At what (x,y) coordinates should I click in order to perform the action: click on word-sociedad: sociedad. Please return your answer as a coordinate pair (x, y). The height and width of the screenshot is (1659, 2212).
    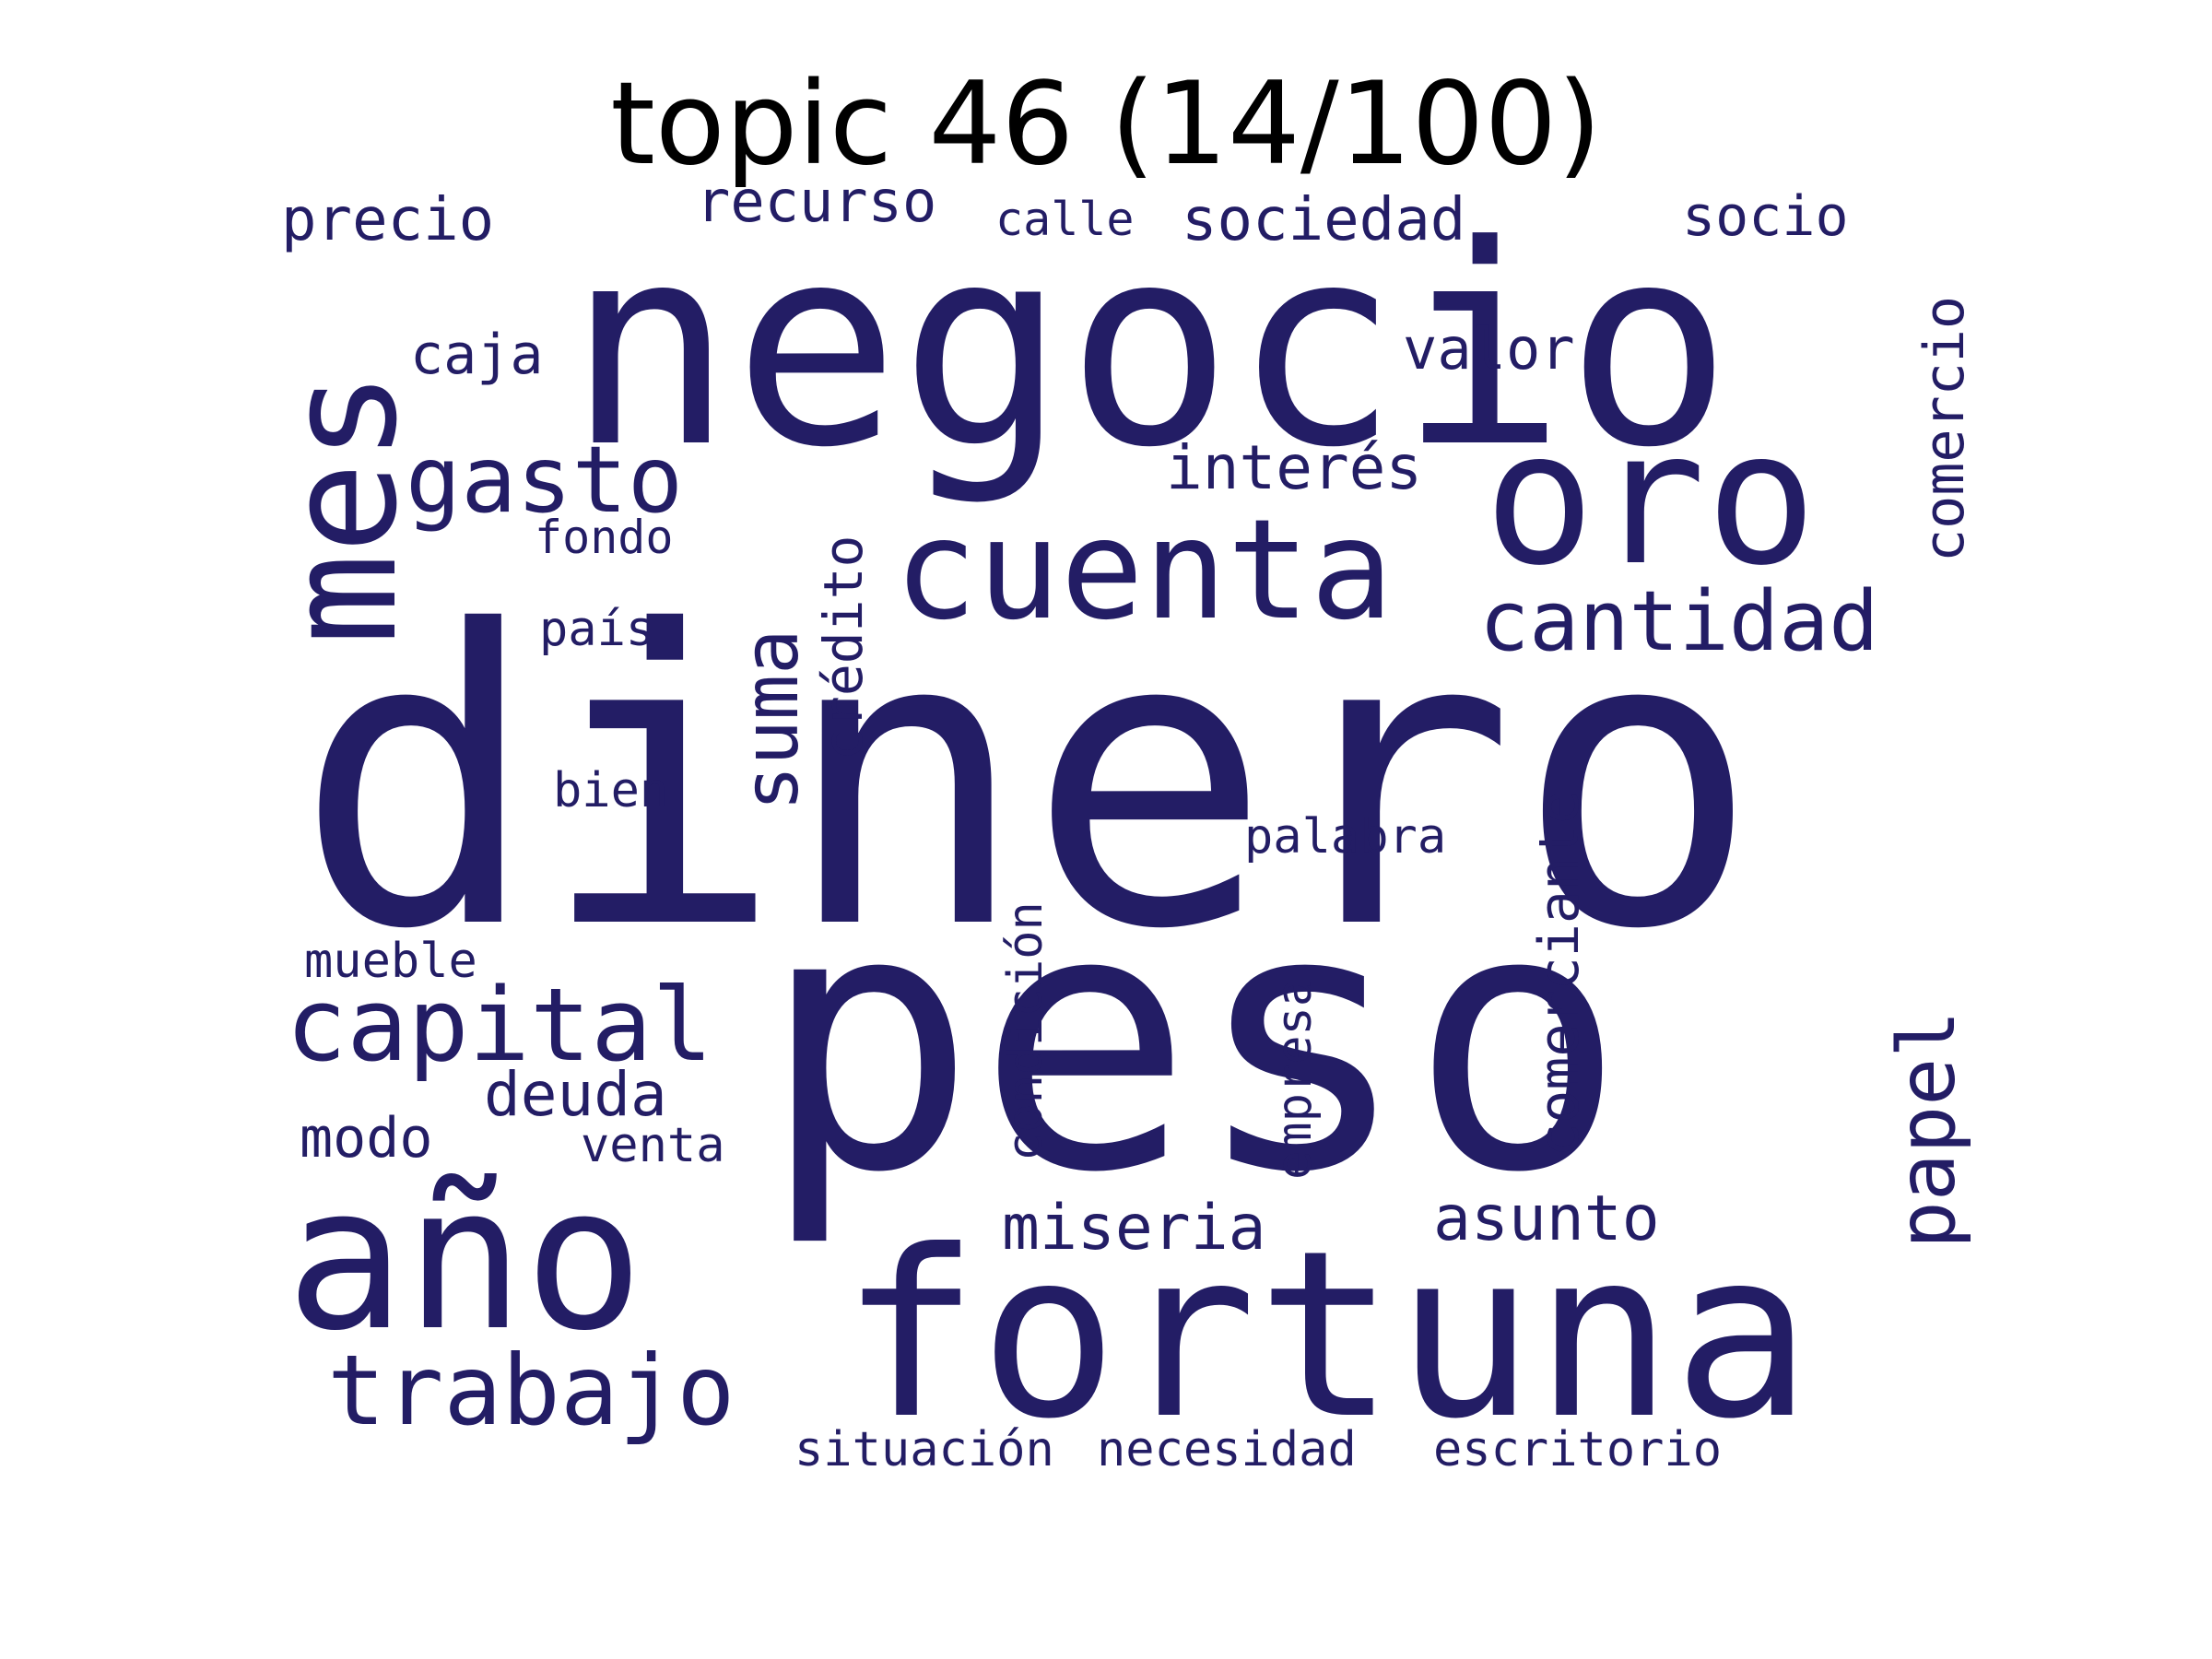
    Looking at the image, I should click on (1323, 220).